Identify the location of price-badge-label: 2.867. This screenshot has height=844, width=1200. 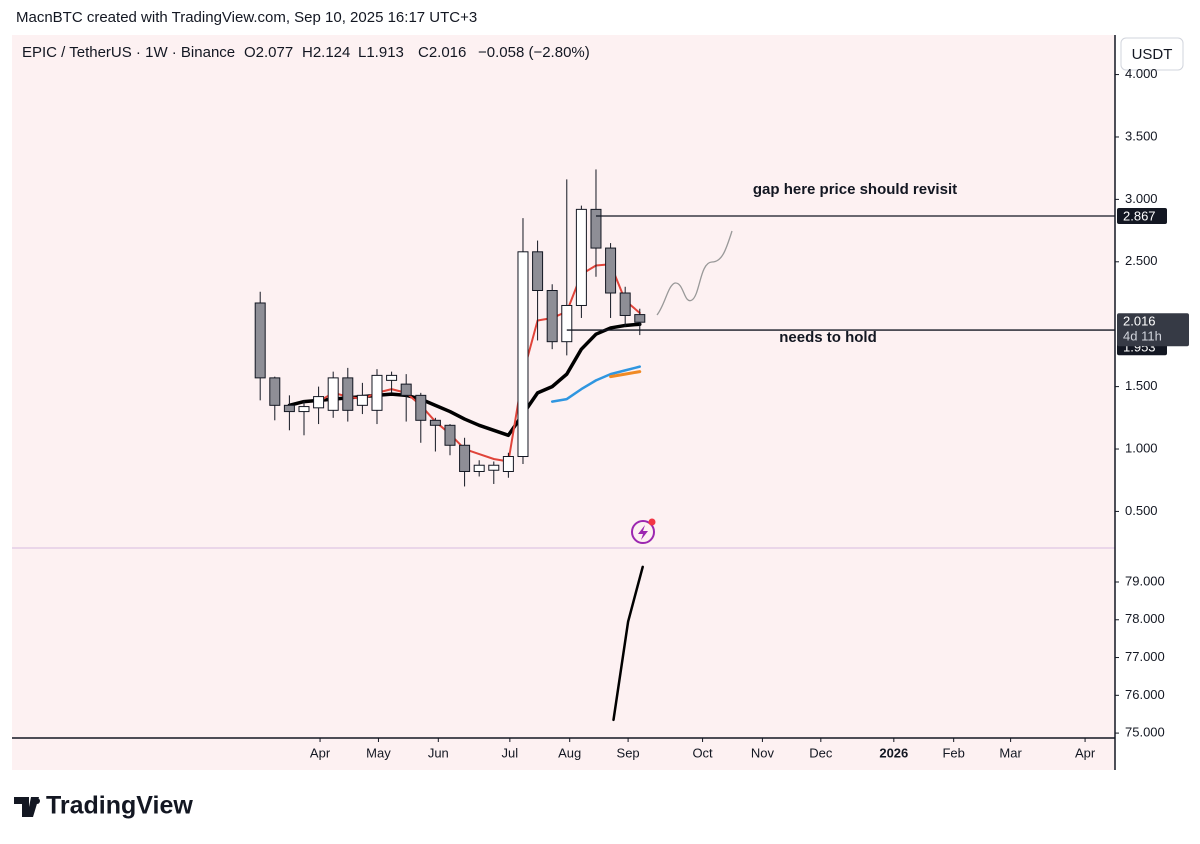
(1139, 215).